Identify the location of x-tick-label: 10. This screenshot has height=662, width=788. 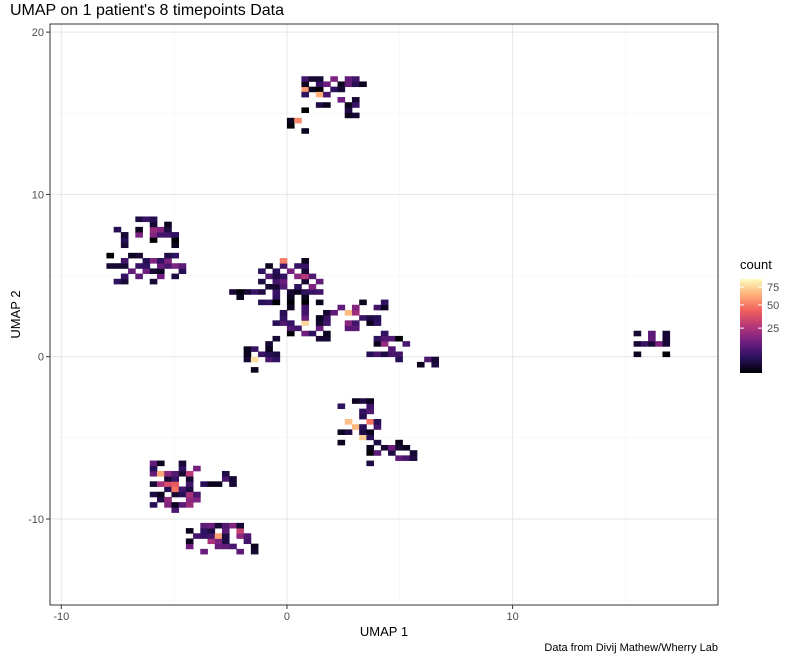
(513, 617).